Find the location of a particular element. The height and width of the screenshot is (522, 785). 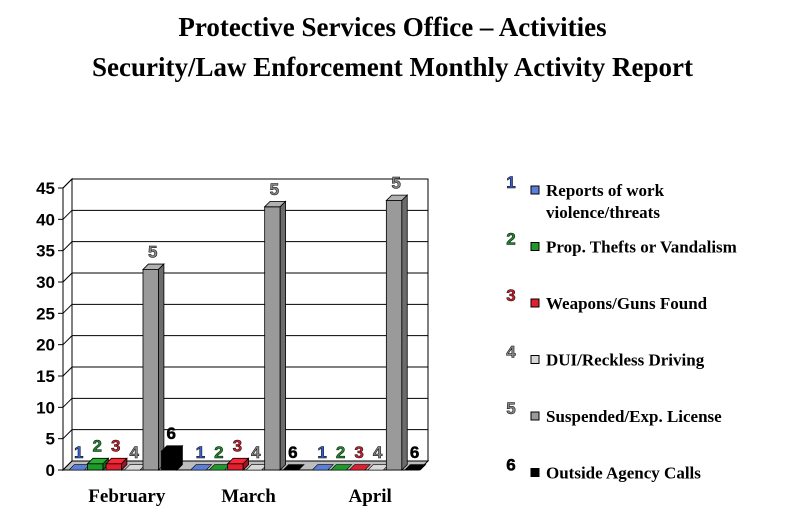

legend-label-2: Prop. Thefts or Vandalism is located at coordinates (641, 247).